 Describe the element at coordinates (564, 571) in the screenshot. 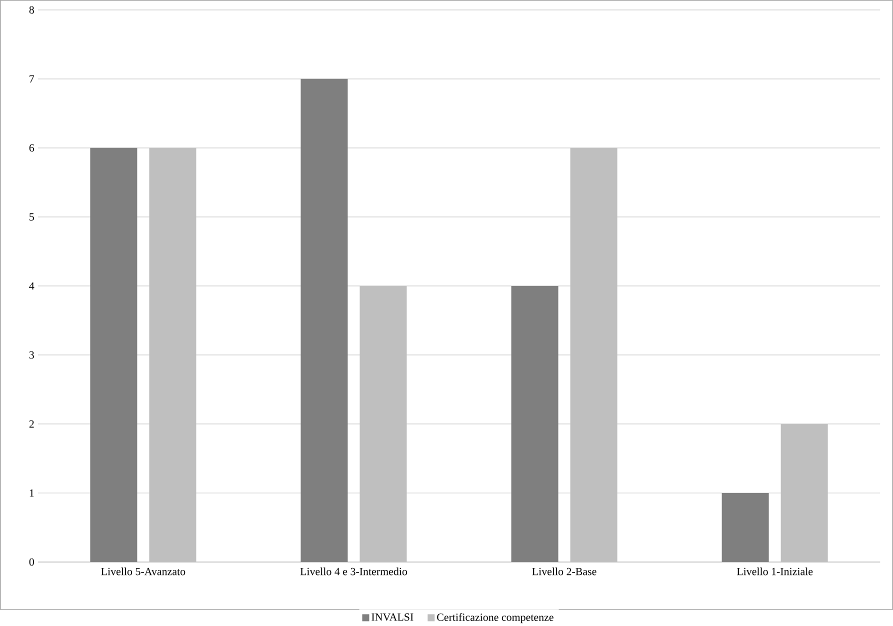

I see `x-tick-label: Livello 2-Base` at that location.